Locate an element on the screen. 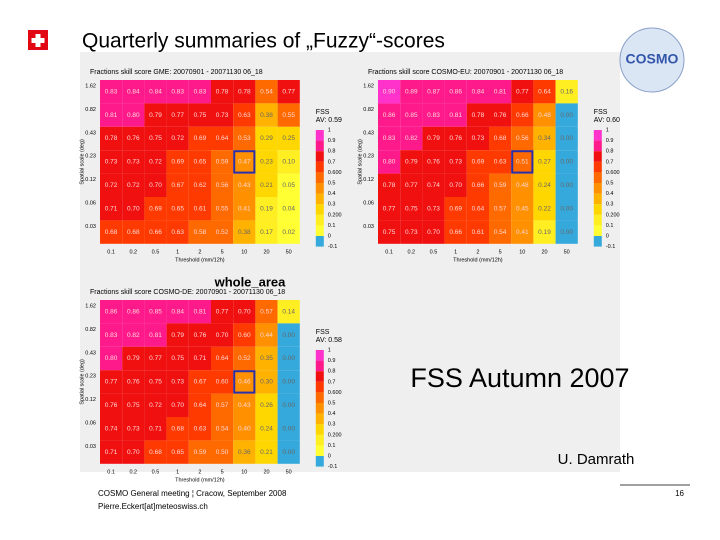  col-label: 50 is located at coordinates (289, 472).